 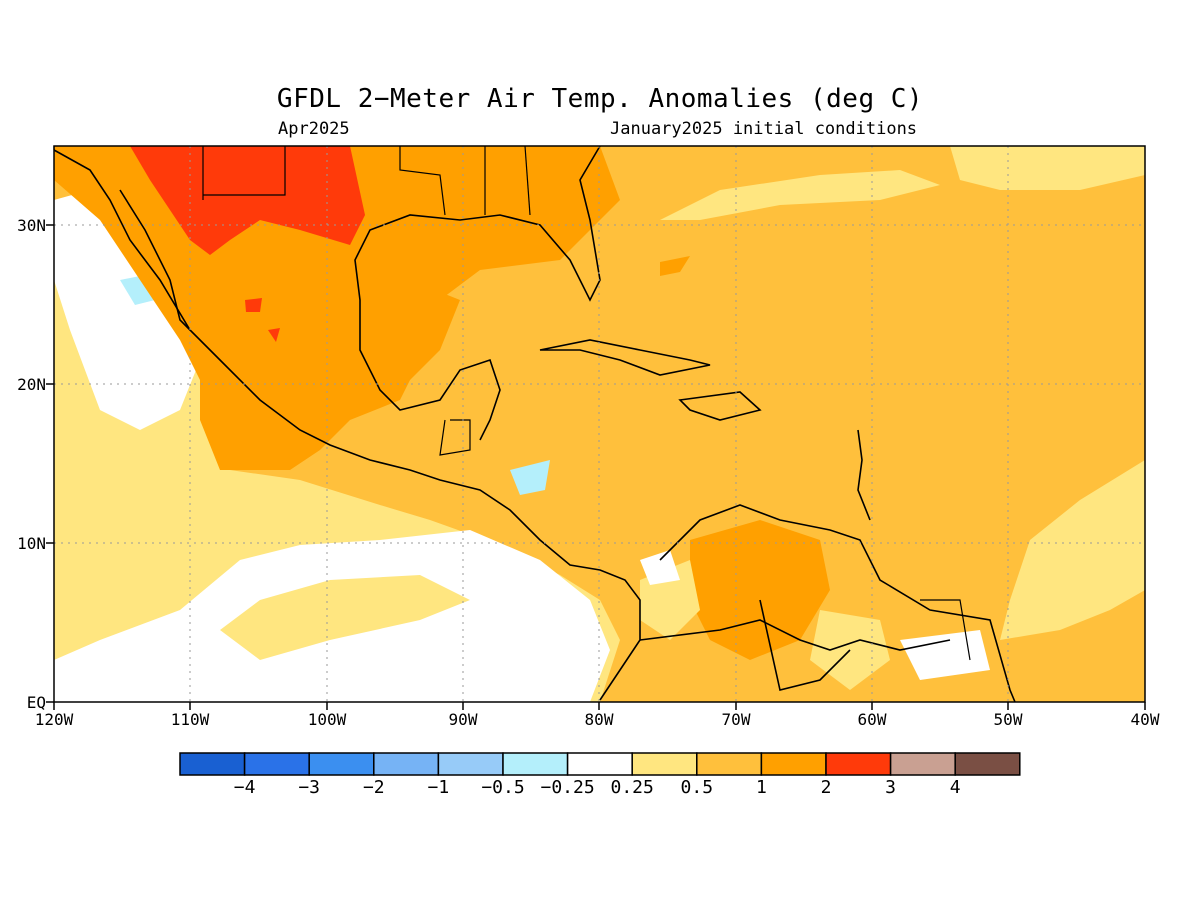 What do you see at coordinates (1008, 719) in the screenshot?
I see `lon-label-50w: 50W` at bounding box center [1008, 719].